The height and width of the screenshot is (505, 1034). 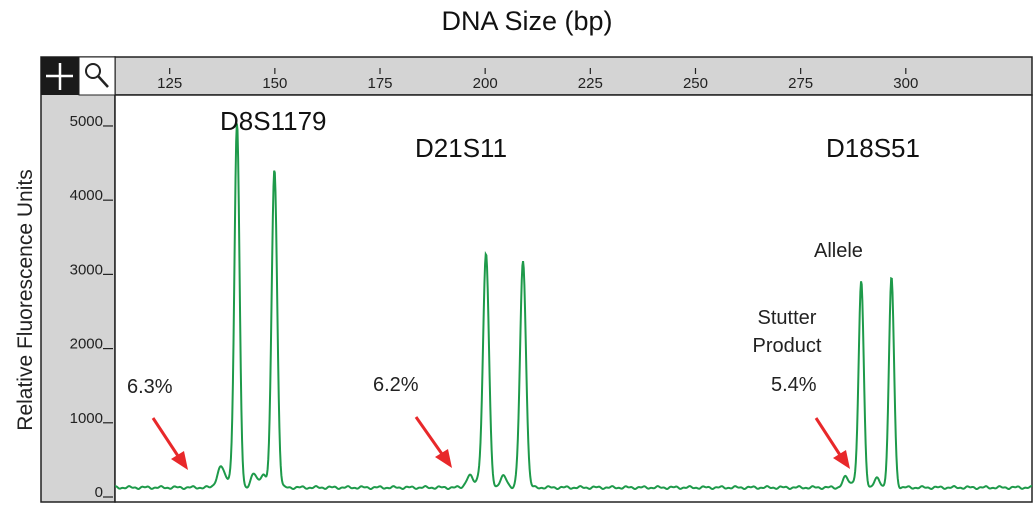 What do you see at coordinates (695, 83) in the screenshot?
I see `x-tick-label: 250` at bounding box center [695, 83].